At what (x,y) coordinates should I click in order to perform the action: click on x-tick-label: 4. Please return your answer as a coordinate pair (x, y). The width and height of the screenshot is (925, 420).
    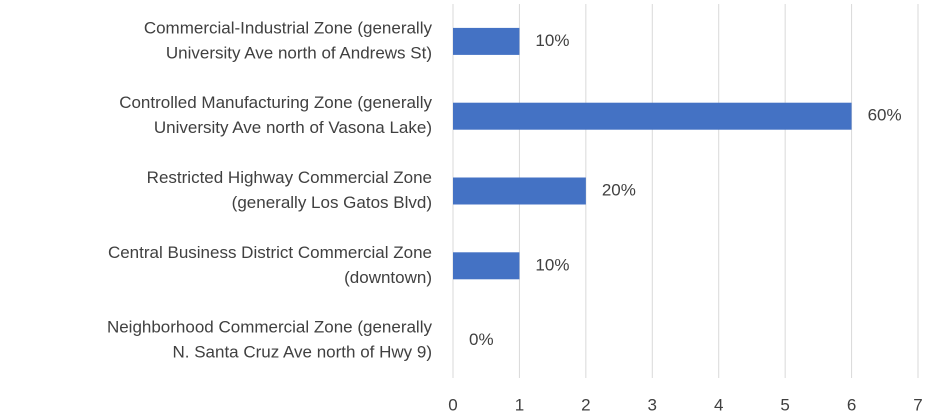
    Looking at the image, I should click on (718, 404).